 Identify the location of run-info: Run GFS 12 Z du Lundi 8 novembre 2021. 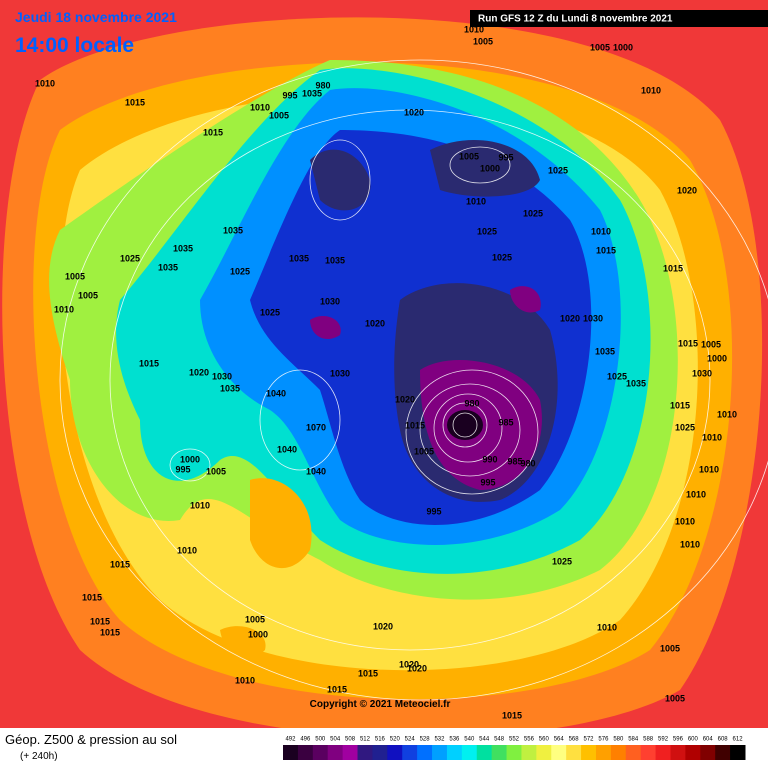
(575, 19).